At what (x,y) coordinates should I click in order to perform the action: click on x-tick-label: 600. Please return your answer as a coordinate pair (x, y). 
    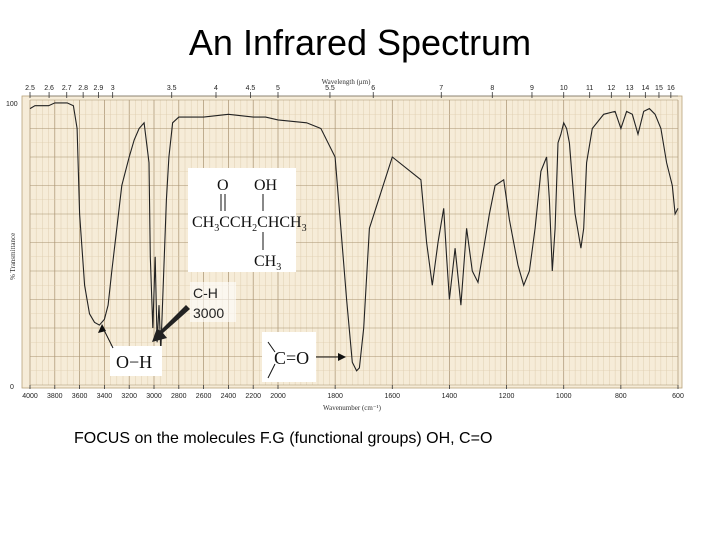
    Looking at the image, I should click on (678, 396).